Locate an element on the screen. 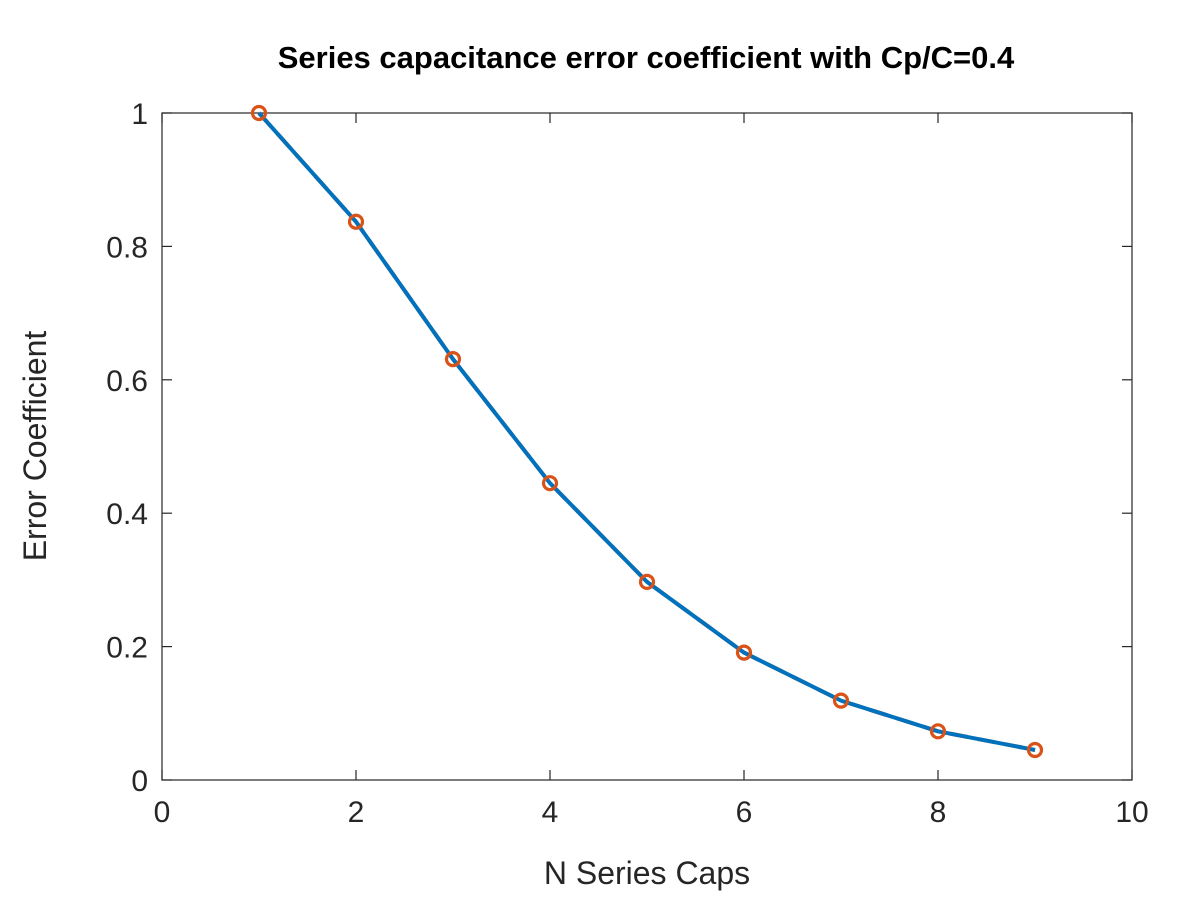  x-tick-label: 6 is located at coordinates (744, 812).